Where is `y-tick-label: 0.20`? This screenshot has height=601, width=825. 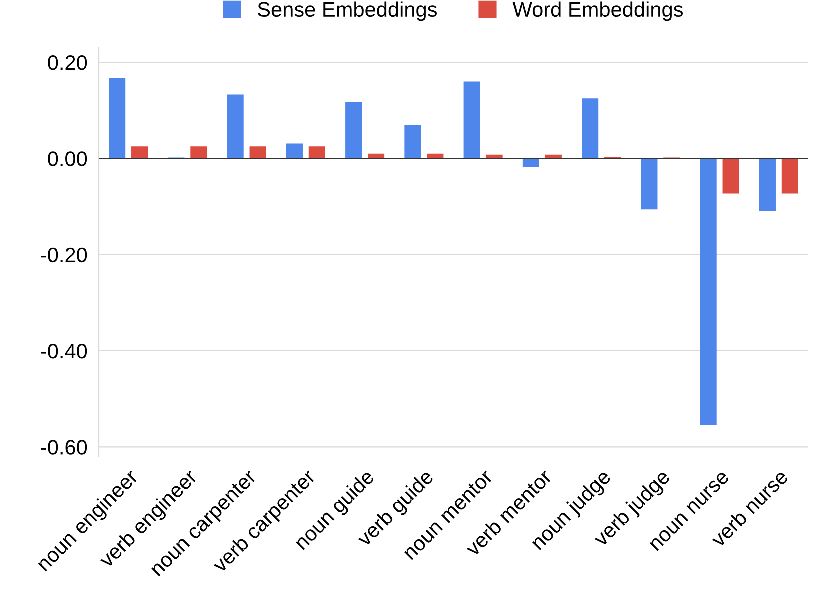
y-tick-label: 0.20 is located at coordinates (68, 63).